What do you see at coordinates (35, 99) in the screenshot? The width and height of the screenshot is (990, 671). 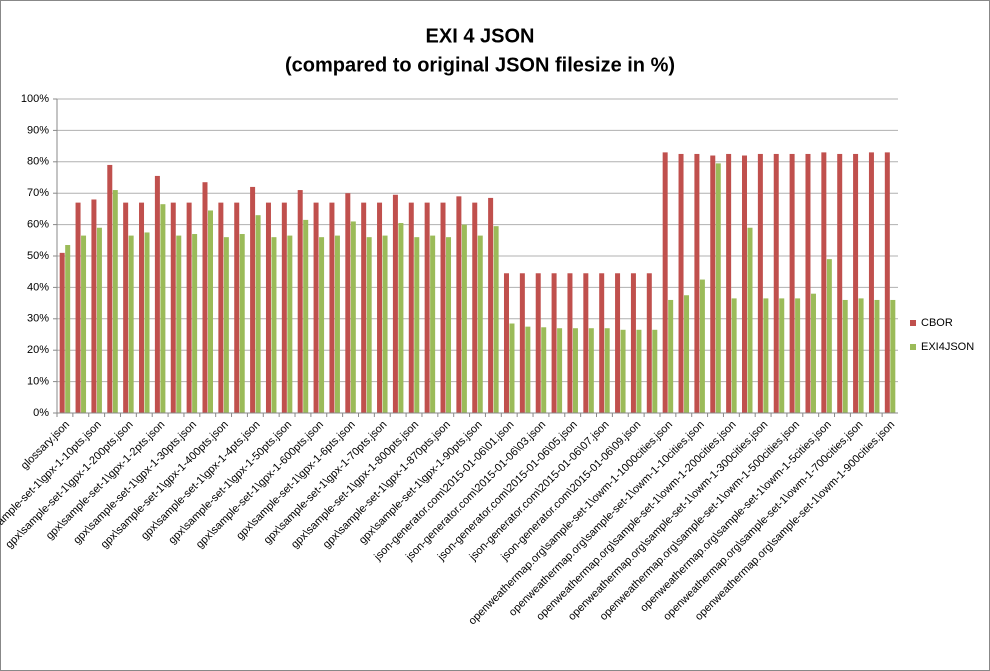 I see `y-tick-label: 100%` at bounding box center [35, 99].